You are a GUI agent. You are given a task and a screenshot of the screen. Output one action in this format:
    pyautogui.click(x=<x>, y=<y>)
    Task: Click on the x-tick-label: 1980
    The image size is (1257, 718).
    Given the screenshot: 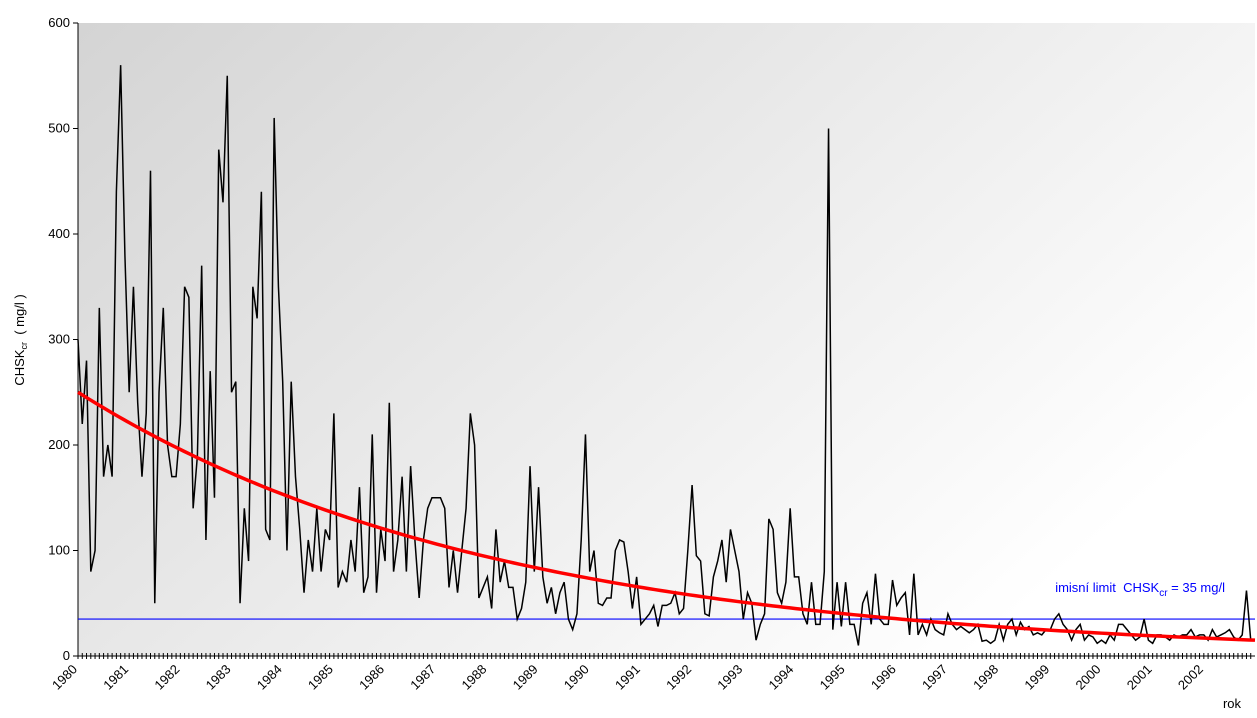 What is the action you would take?
    pyautogui.click(x=64, y=677)
    